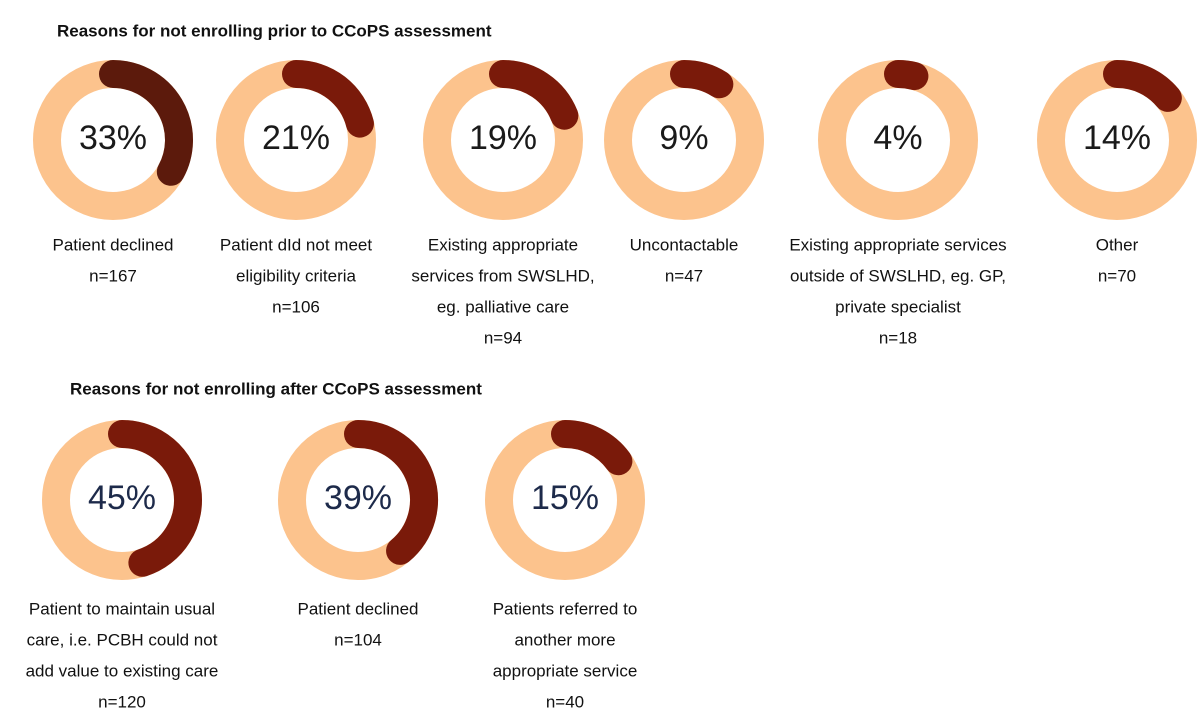 The height and width of the screenshot is (726, 1200). I want to click on category-label: Existing appropriate services, so click(897, 244).